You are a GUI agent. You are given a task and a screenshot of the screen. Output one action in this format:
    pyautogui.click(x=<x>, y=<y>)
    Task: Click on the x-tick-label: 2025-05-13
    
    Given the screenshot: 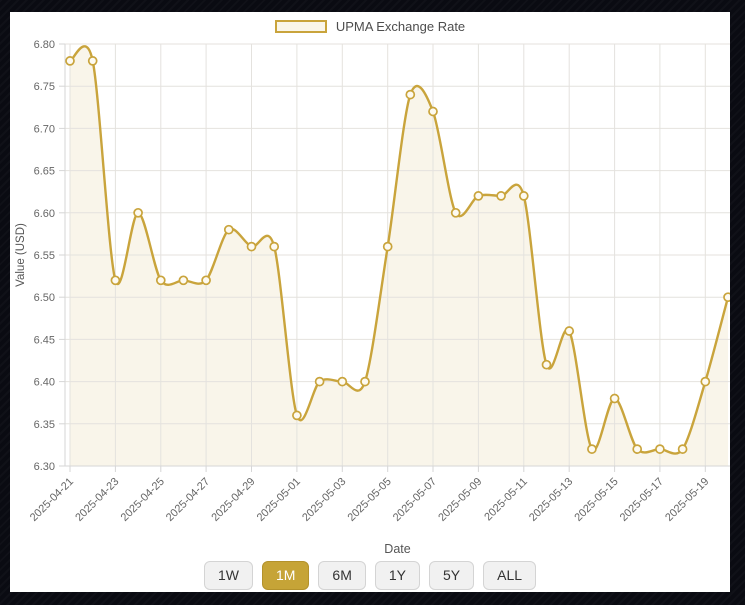 What is the action you would take?
    pyautogui.click(x=551, y=500)
    